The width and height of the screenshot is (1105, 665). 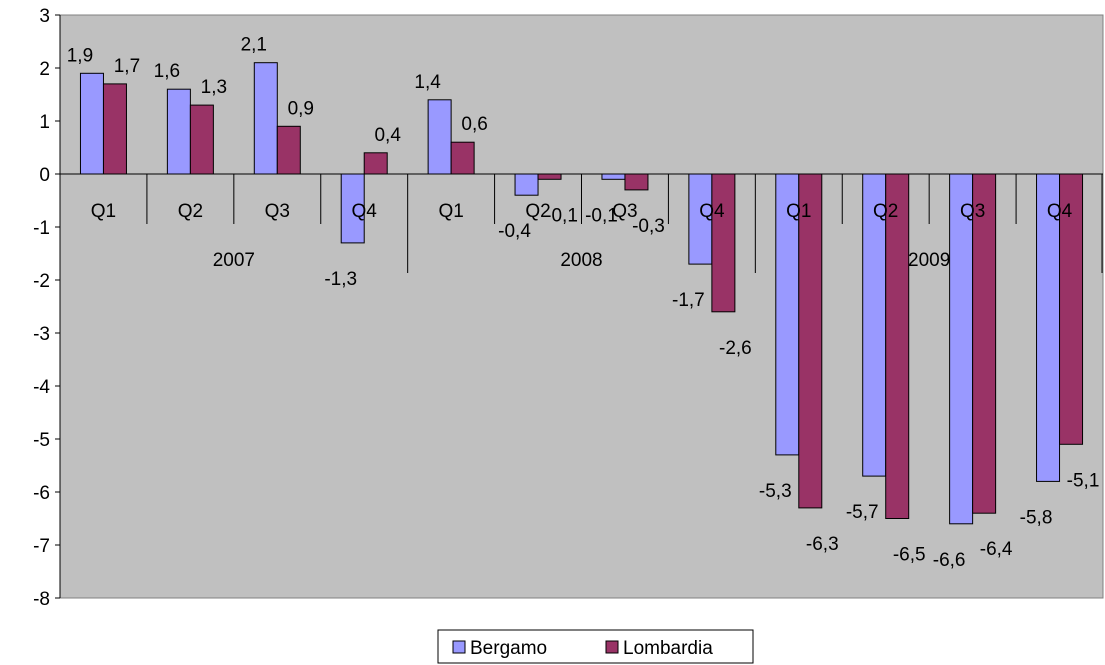 I want to click on x-group-label: 2008, so click(x=581, y=260).